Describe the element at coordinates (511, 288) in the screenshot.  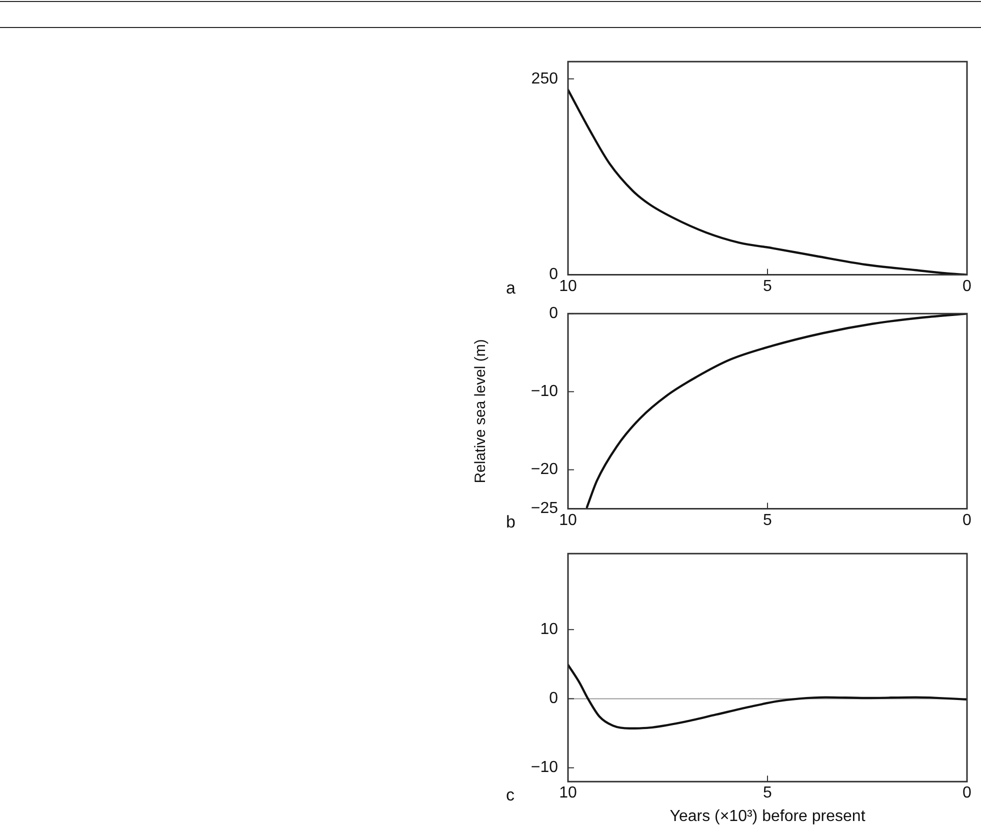
I see `text: a` at that location.